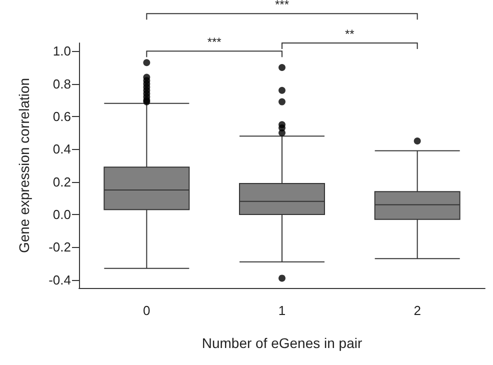 Image resolution: width=493 pixels, height=365 pixels. Describe the element at coordinates (59, 280) in the screenshot. I see `y-tick-label: -0.4` at that location.